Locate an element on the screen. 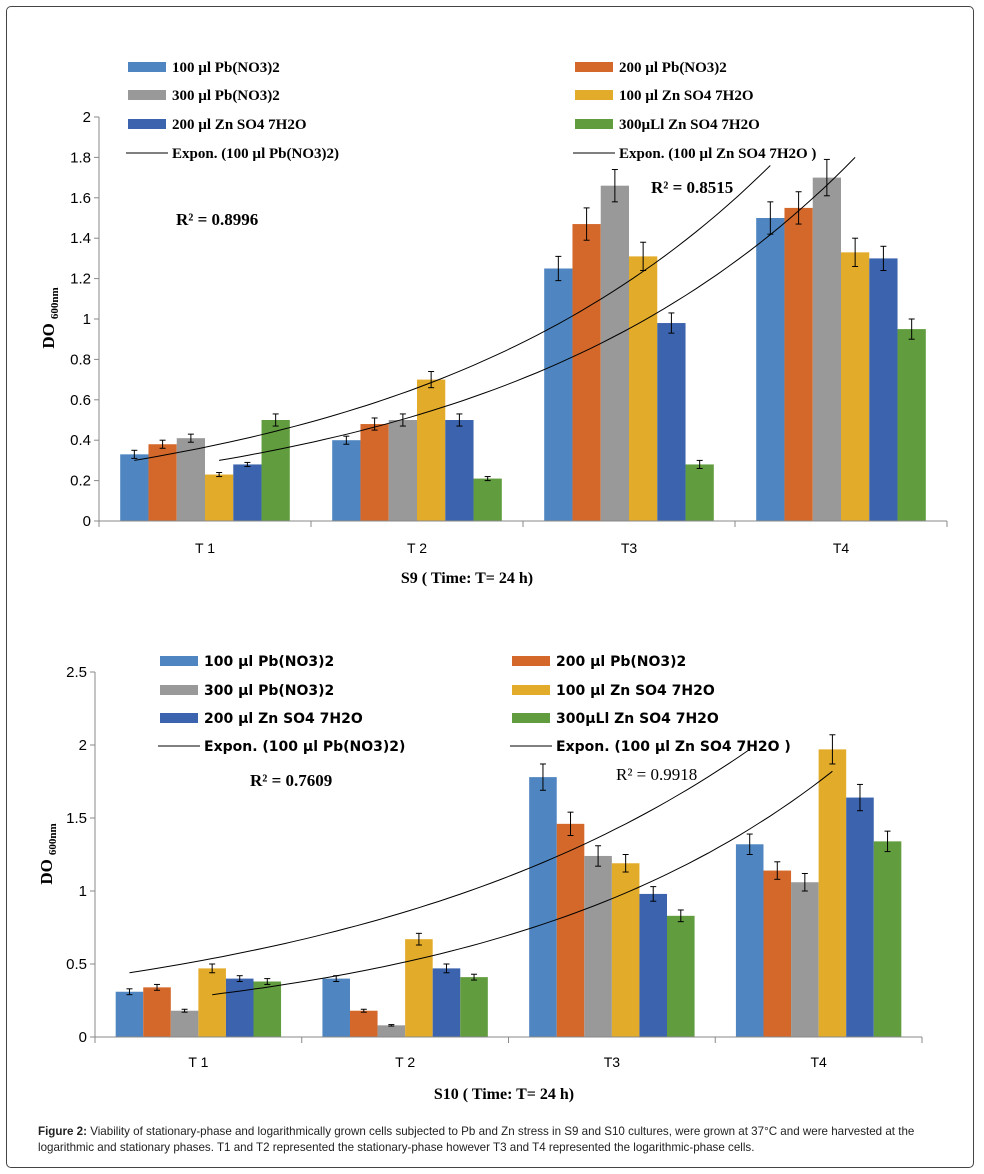 Image resolution: width=984 pixels, height=1174 pixels. legend-item: 100 µl Zn SO4 7H2O is located at coordinates (613, 691).